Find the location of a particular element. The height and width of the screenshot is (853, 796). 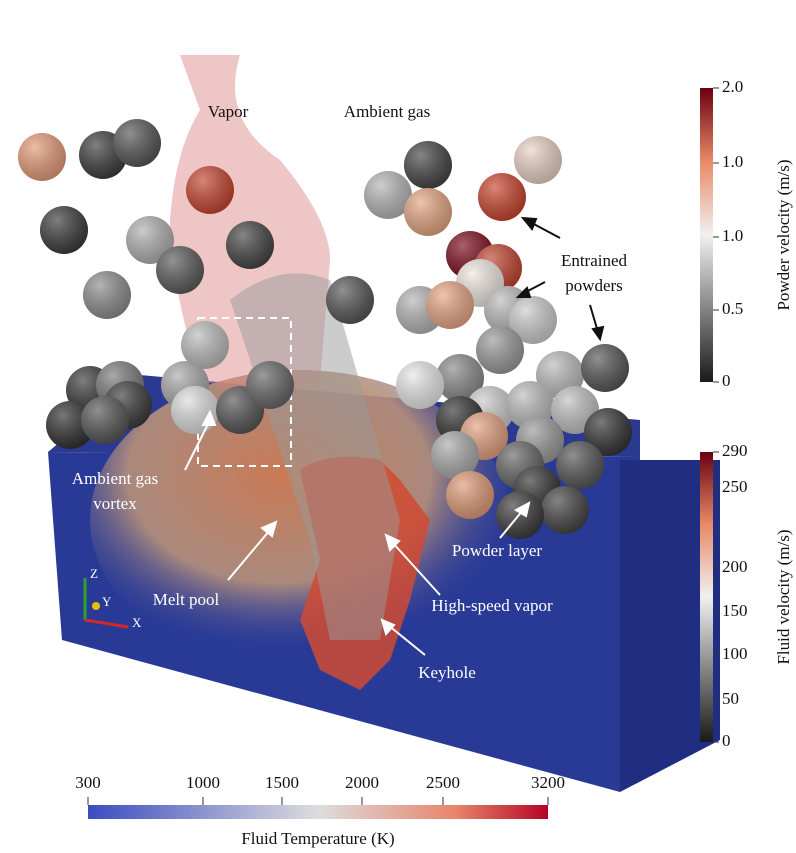

label: Entrained is located at coordinates (594, 260).